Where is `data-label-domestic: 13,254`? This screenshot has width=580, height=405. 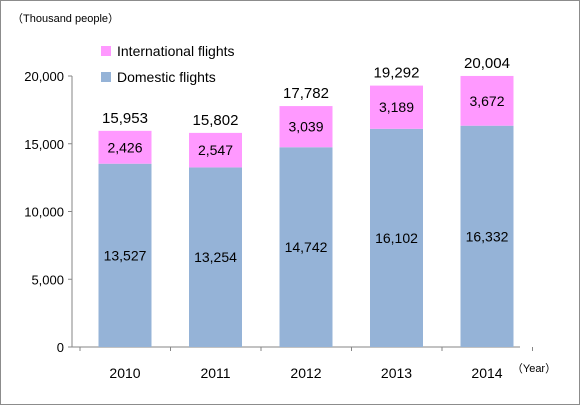
data-label-domestic: 13,254 is located at coordinates (215, 257).